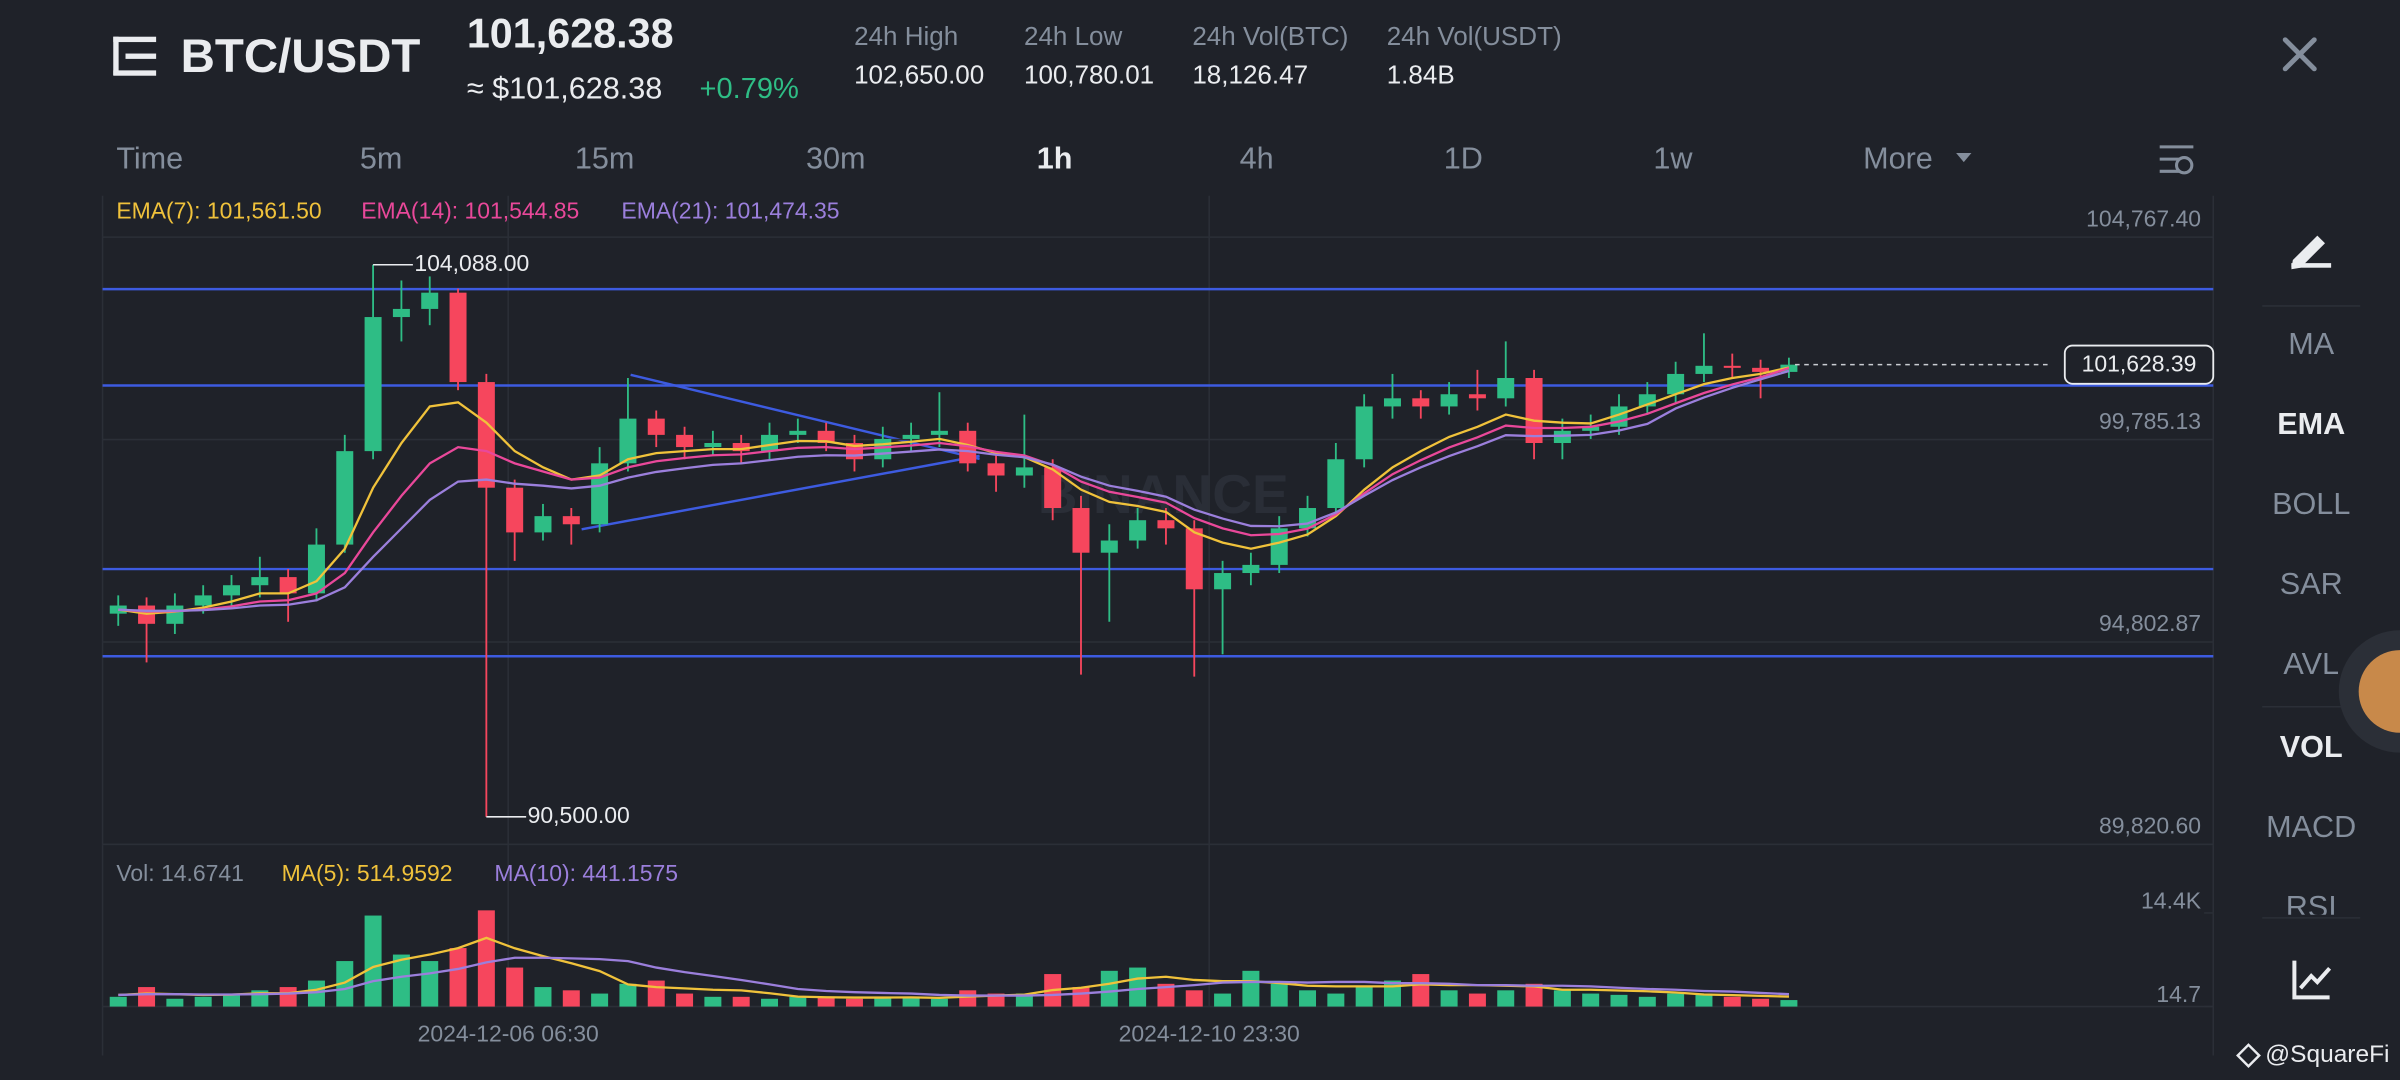 The height and width of the screenshot is (1080, 2400). I want to click on interval-tab: 4h, so click(1257, 159).